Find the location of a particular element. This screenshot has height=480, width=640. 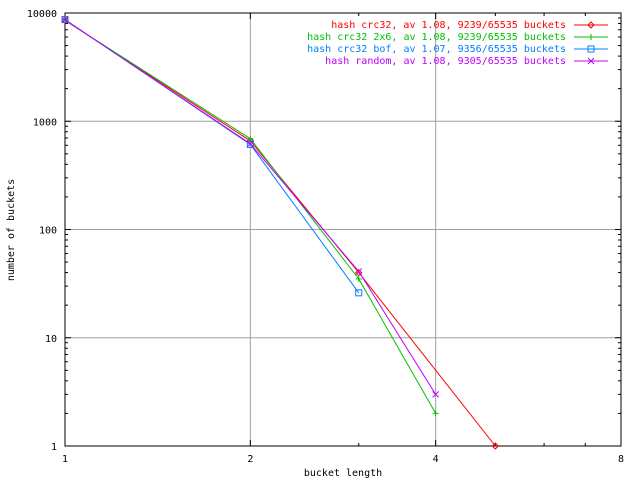

x-tick-label: 4 is located at coordinates (436, 459).